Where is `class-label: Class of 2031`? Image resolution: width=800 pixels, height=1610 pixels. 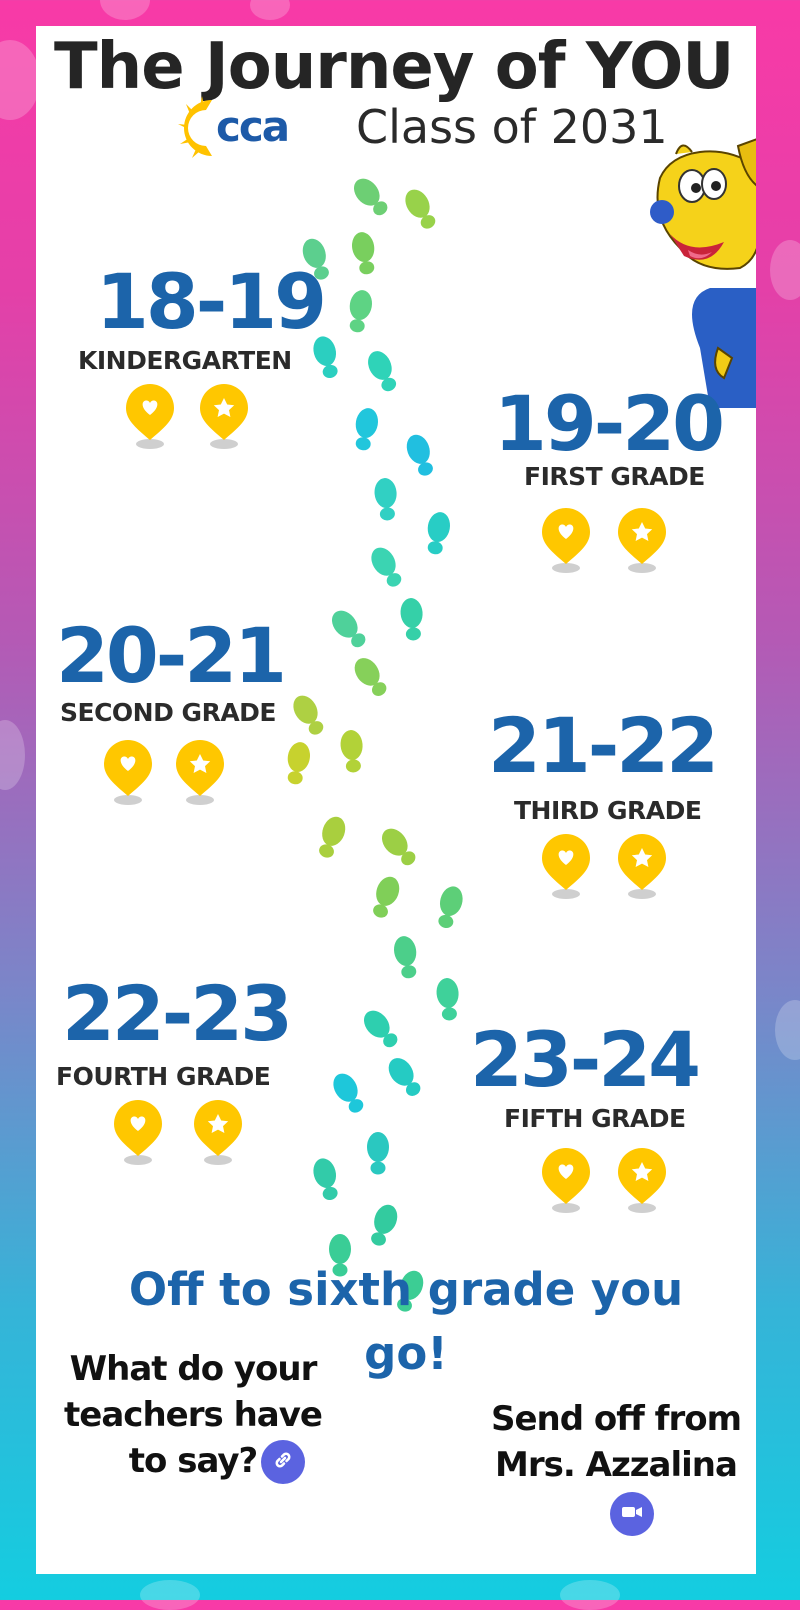
class-label: Class of 2031 is located at coordinates (512, 127).